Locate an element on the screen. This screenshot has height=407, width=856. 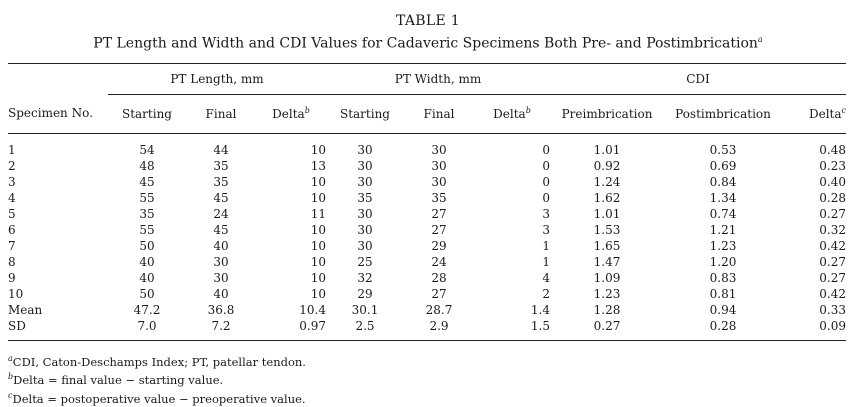
header-width-delta: Deltab is located at coordinates (512, 113).